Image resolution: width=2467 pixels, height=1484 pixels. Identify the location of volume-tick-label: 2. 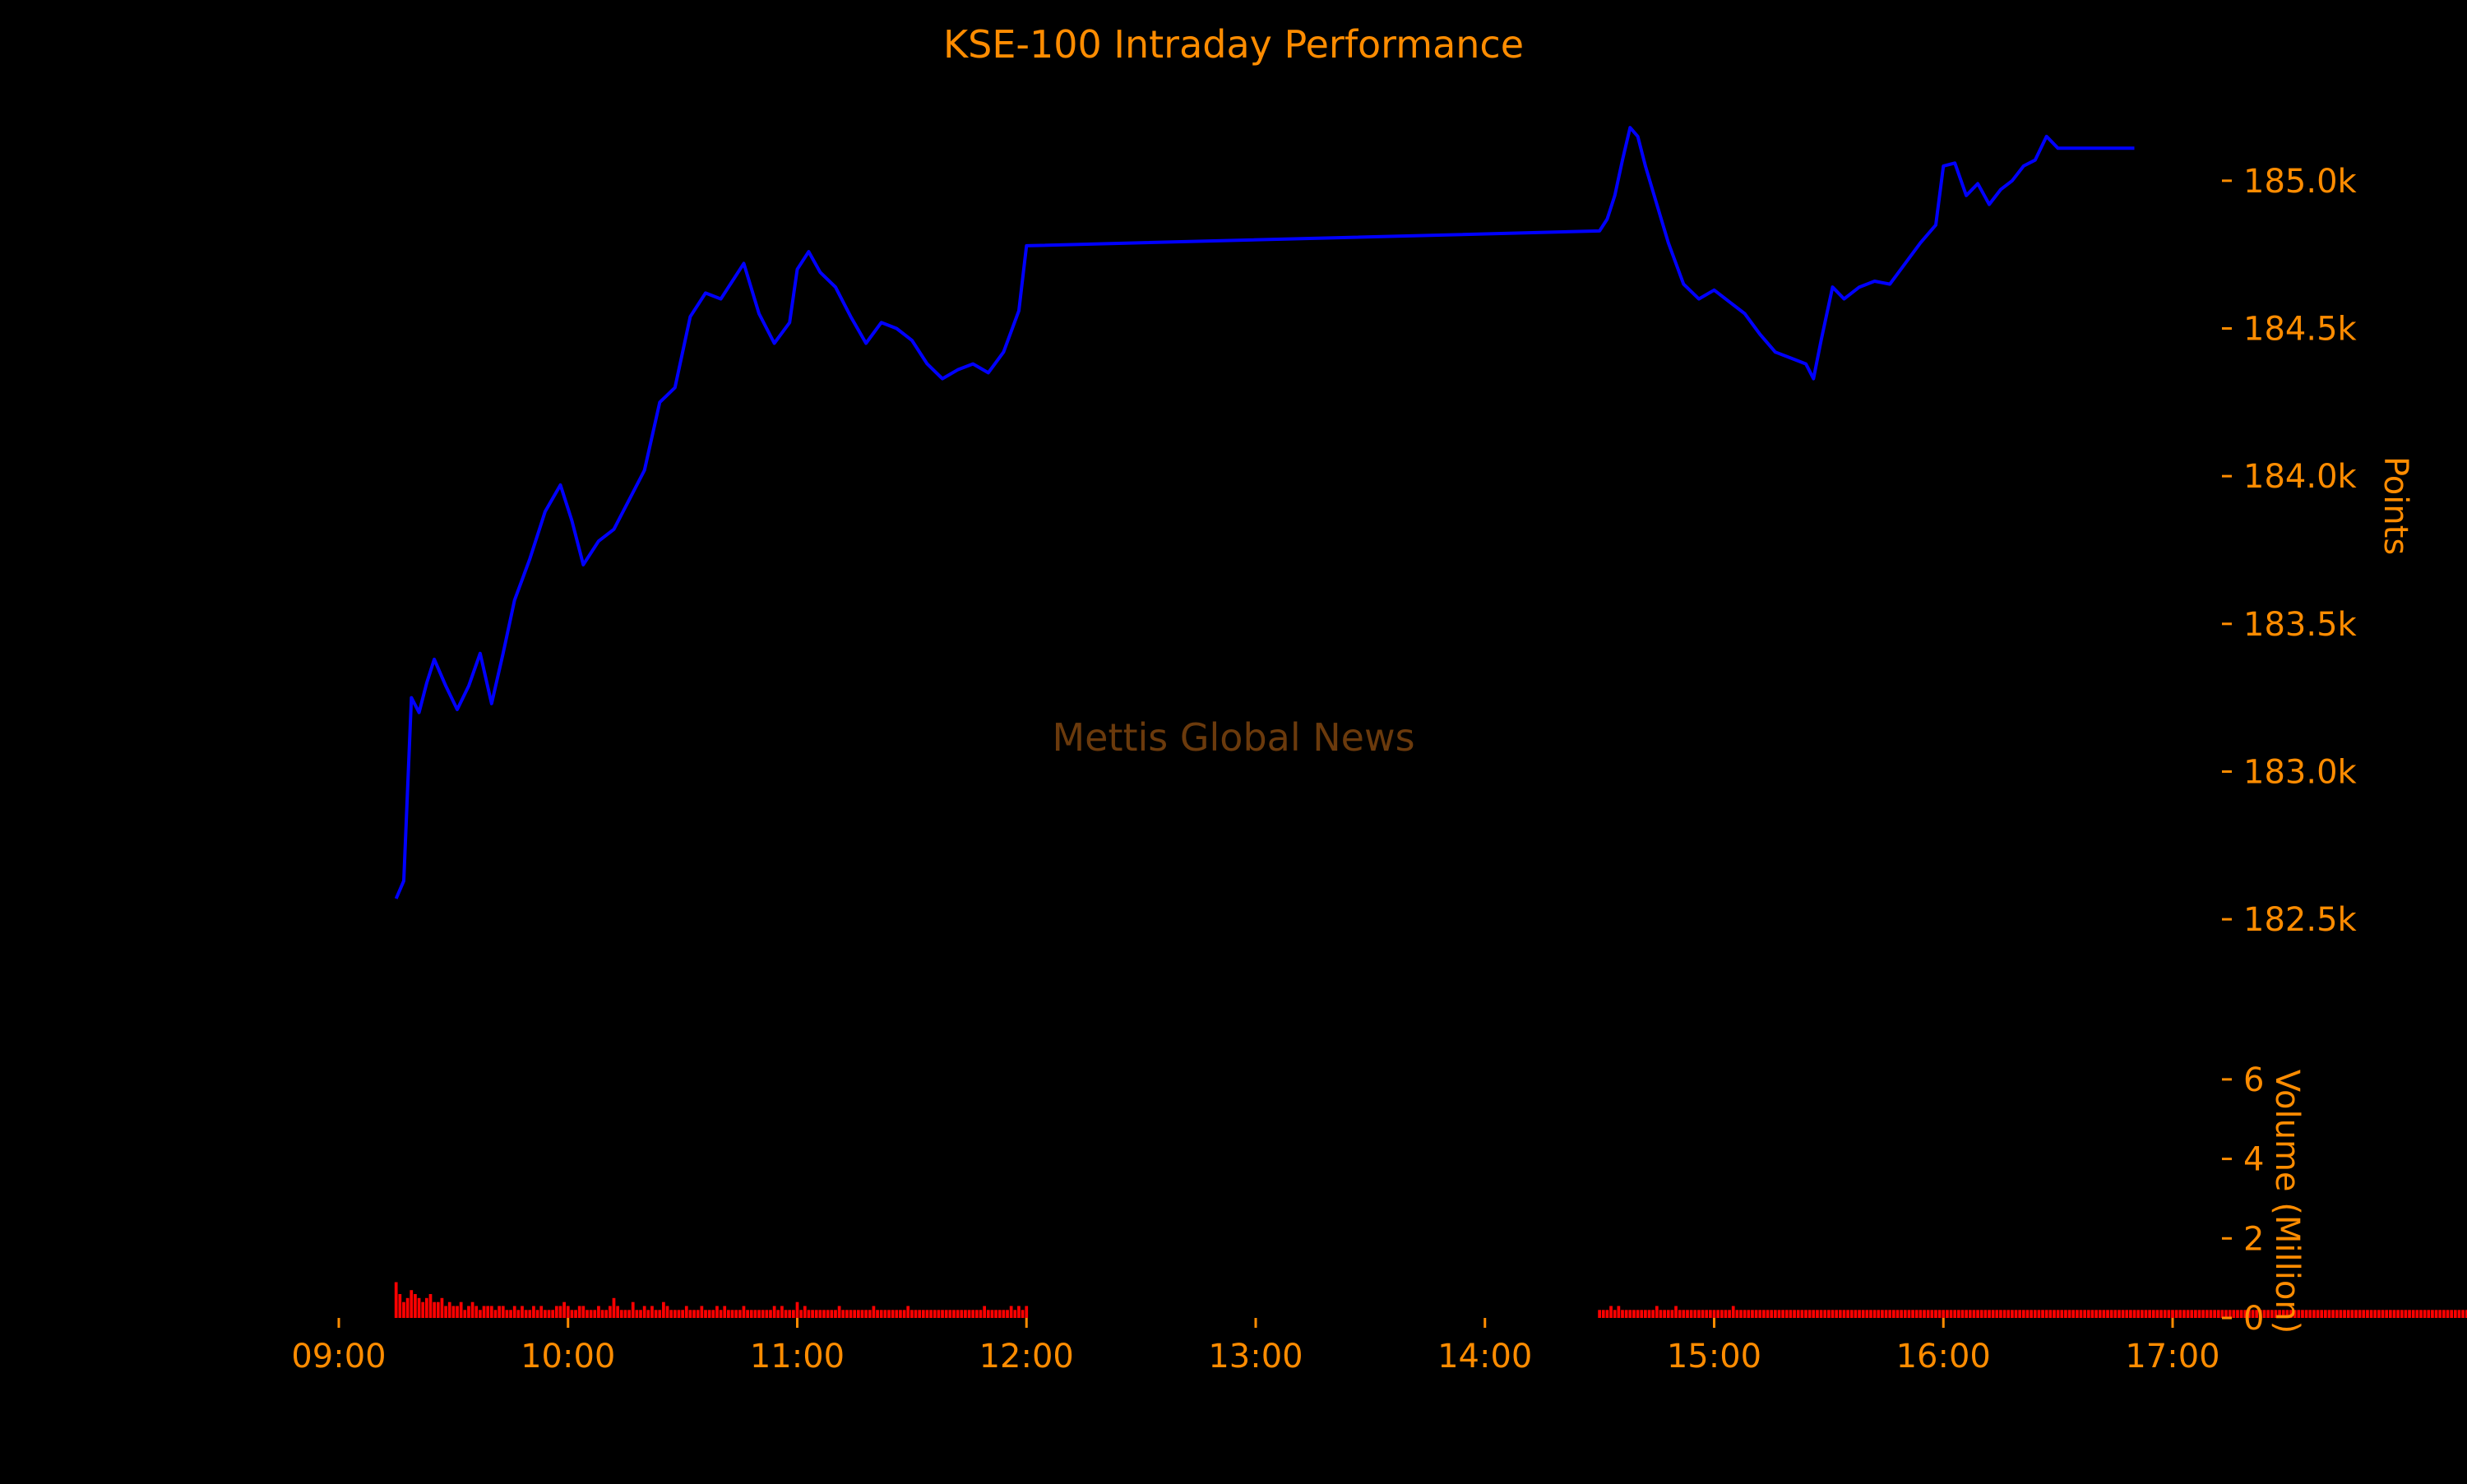
(2254, 1239).